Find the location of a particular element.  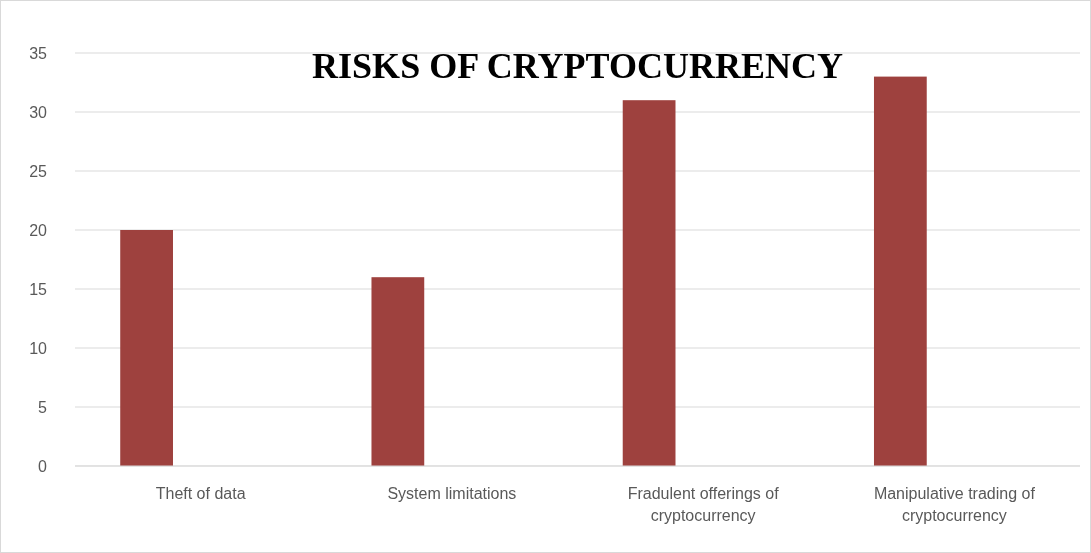

y-tick-label: 20 is located at coordinates (38, 230).